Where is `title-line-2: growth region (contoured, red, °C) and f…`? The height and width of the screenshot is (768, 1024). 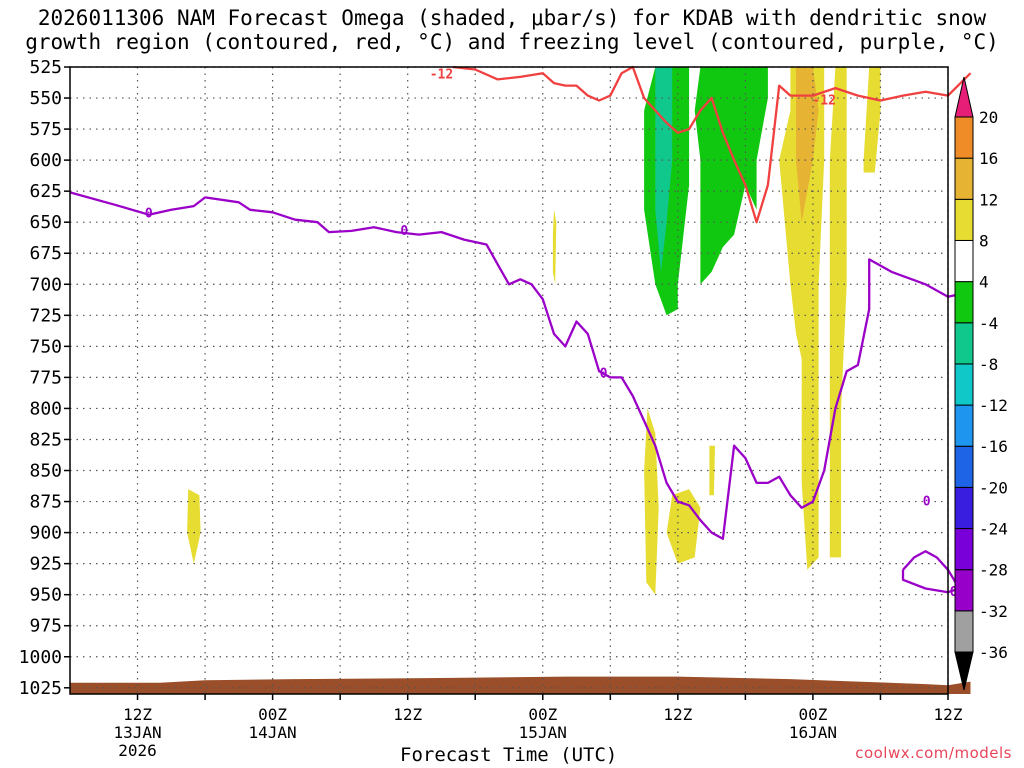
title-line-2: growth region (contoured, red, °C) and f… is located at coordinates (512, 42).